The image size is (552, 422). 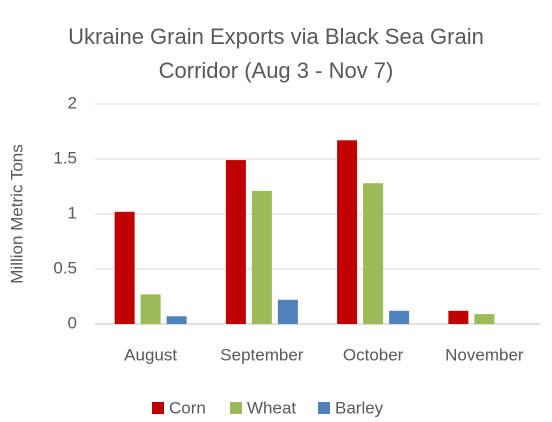 I want to click on legend-label: Wheat, so click(x=271, y=407).